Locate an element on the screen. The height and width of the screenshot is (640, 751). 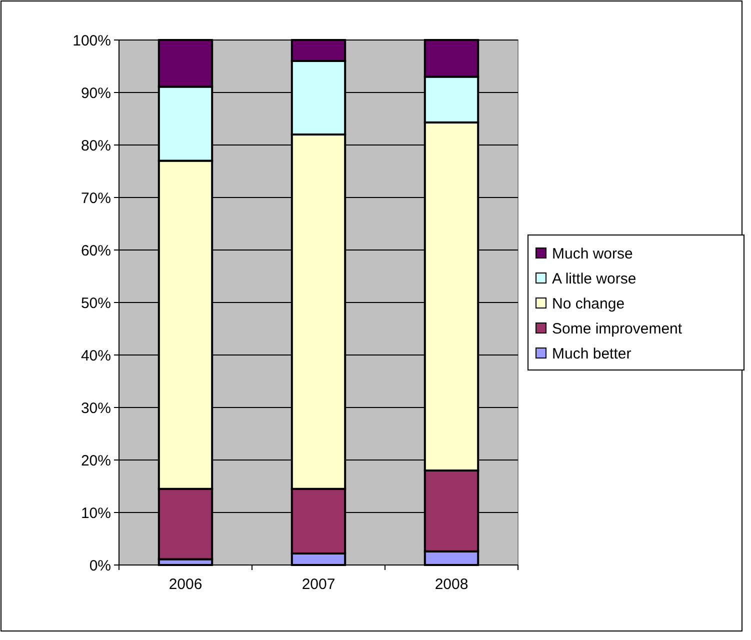
y-tick-label: 90% is located at coordinates (95, 93).